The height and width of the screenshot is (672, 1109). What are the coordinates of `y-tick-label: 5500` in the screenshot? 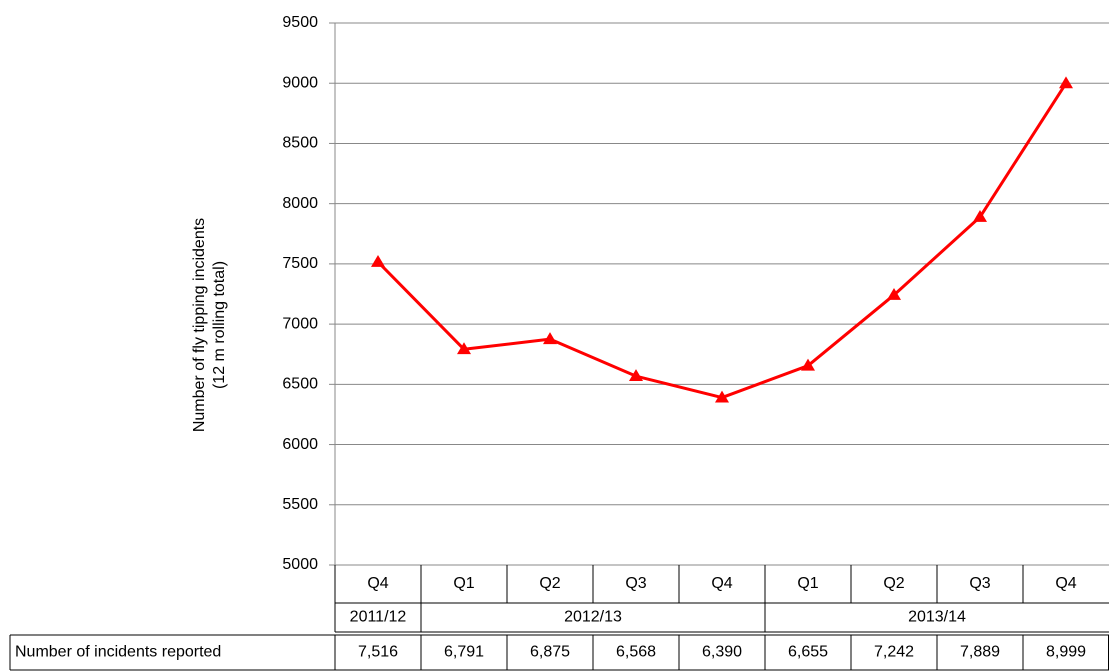 It's located at (300, 504).